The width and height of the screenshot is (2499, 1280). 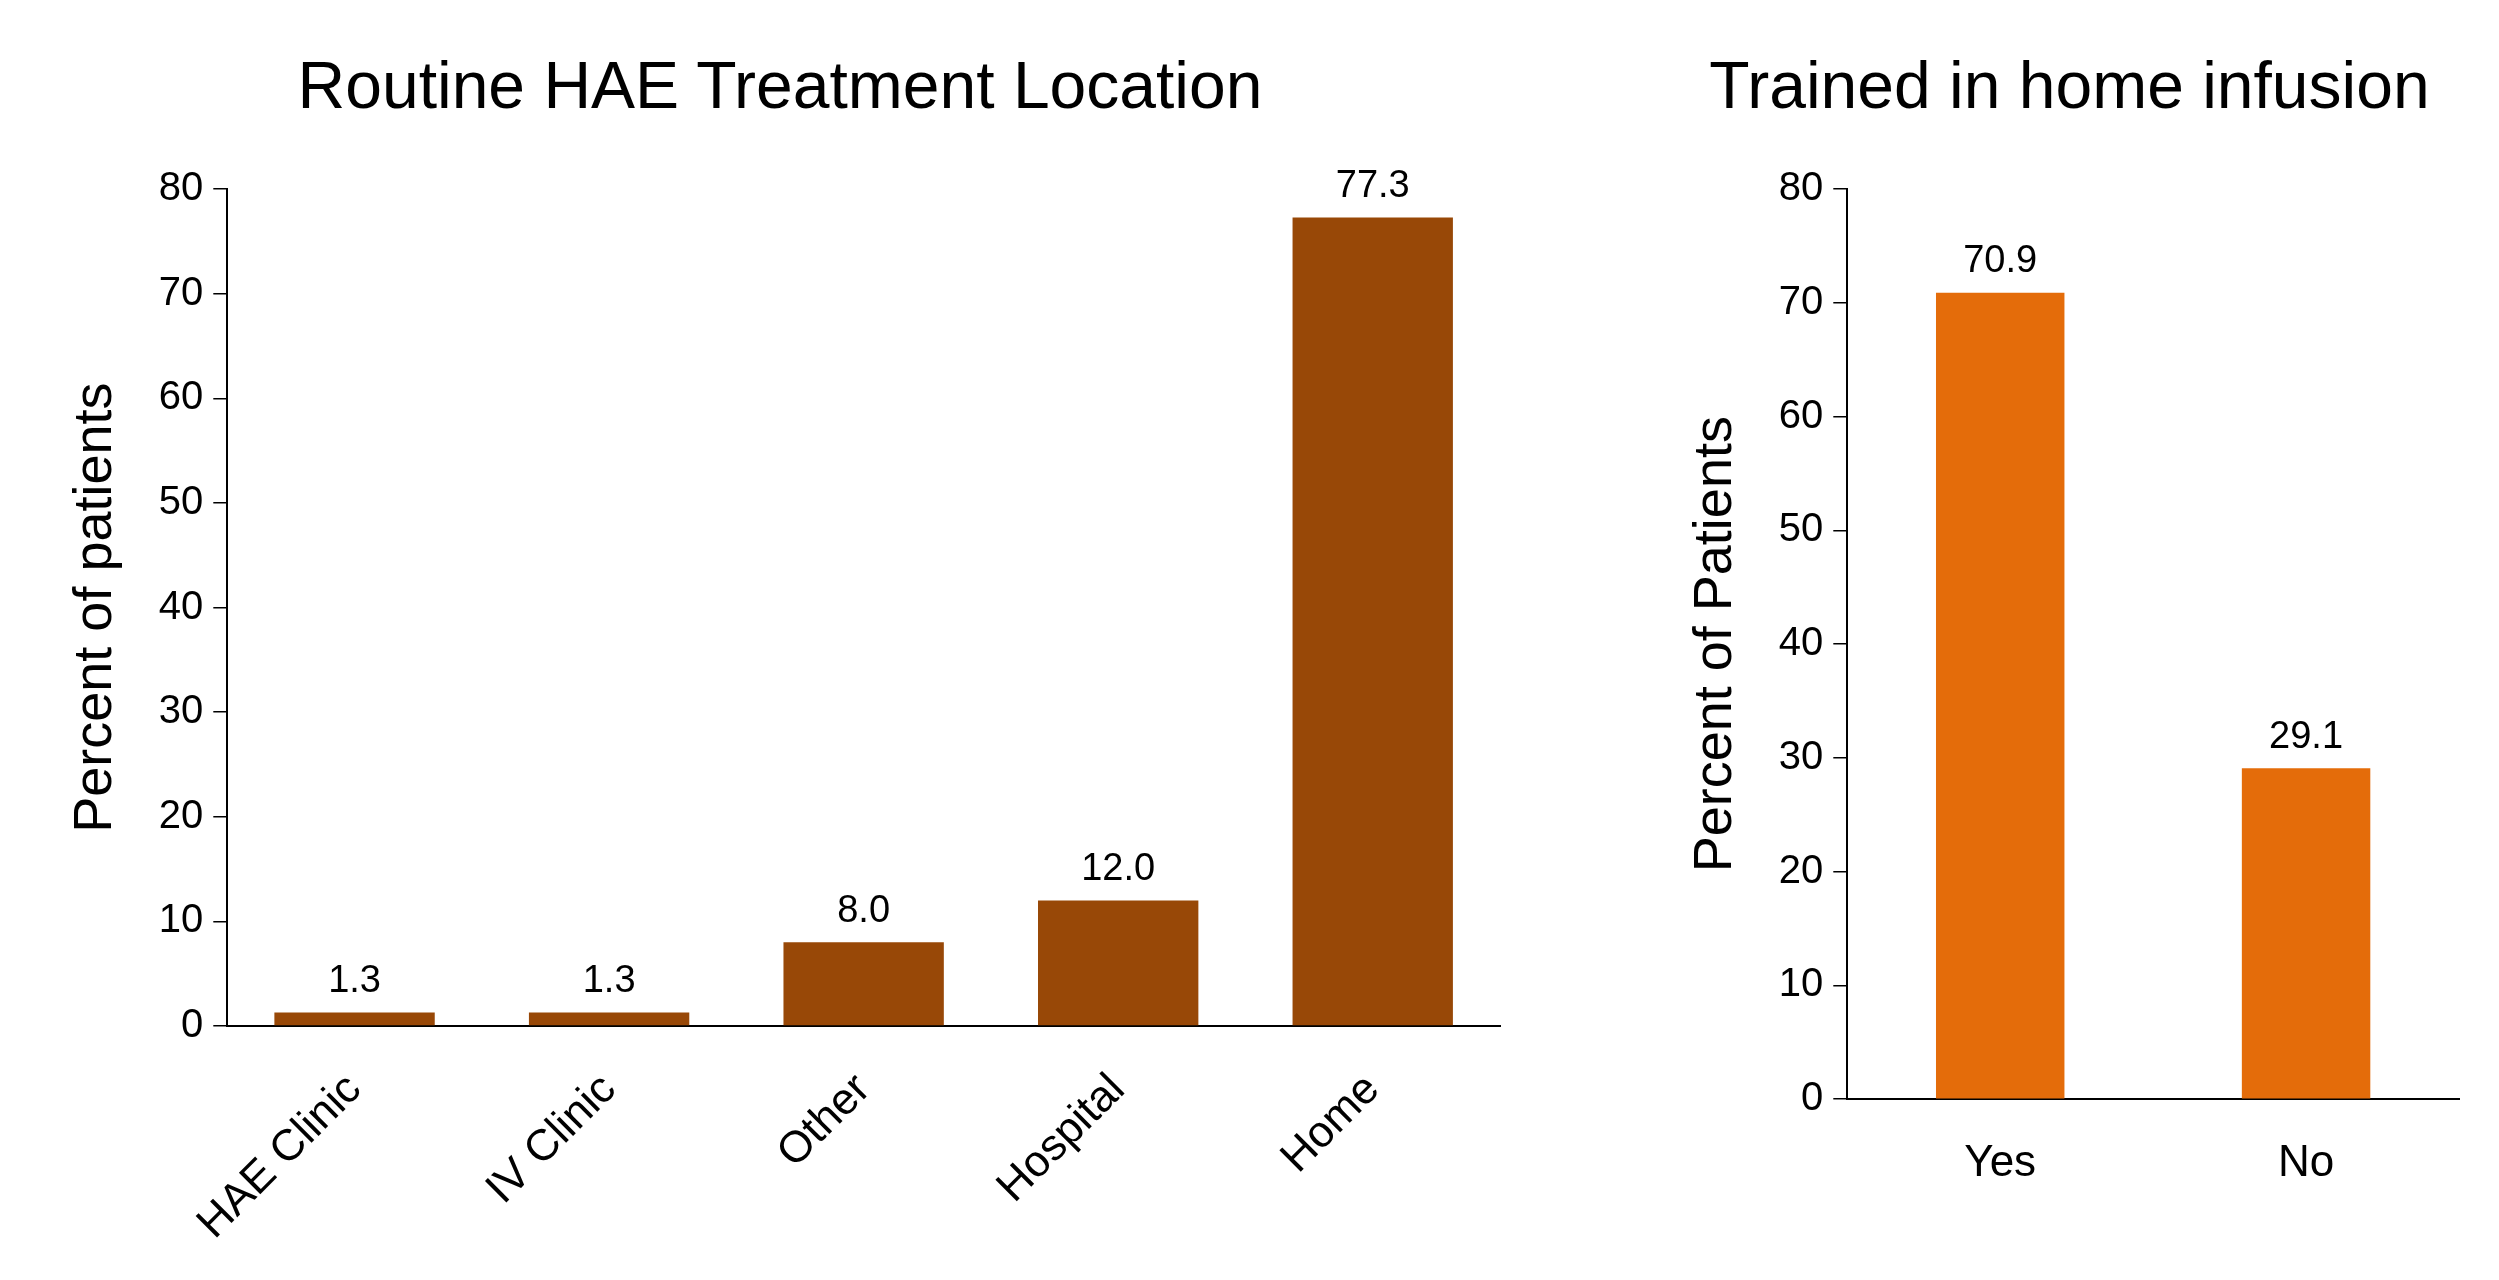 I want to click on x-tick-label: No, so click(x=2306, y=1160).